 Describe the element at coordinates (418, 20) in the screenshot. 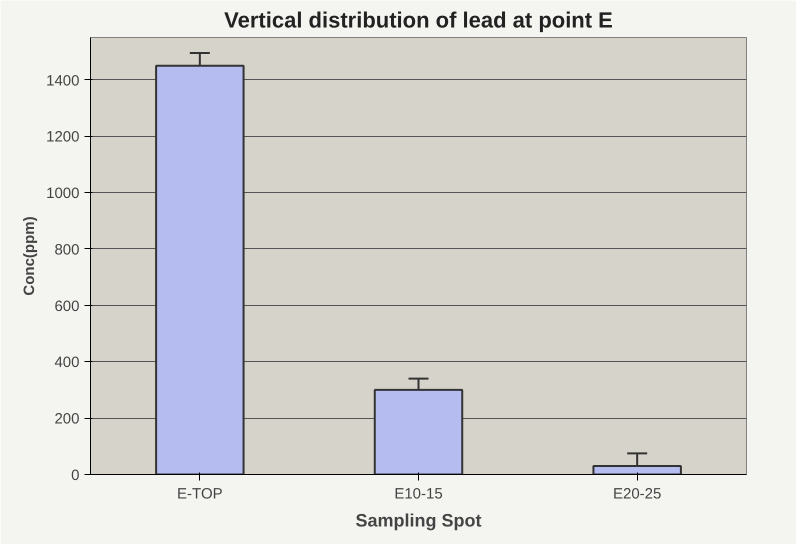

I see `chart-title: Vertical distribution of lead at point E` at that location.